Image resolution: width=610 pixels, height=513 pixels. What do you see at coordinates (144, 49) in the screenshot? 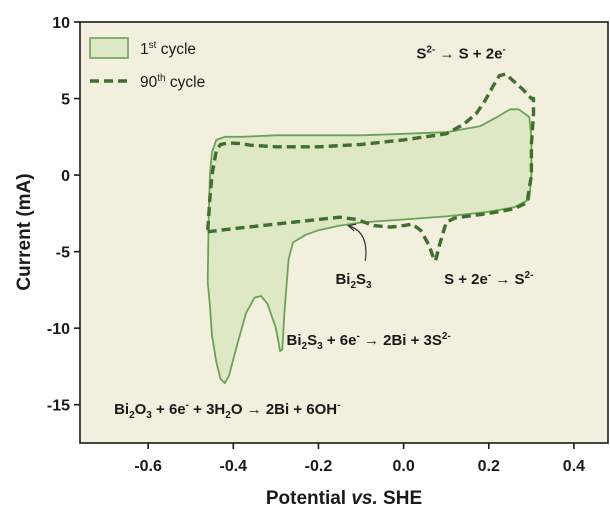
I see `text-run: 1` at bounding box center [144, 49].